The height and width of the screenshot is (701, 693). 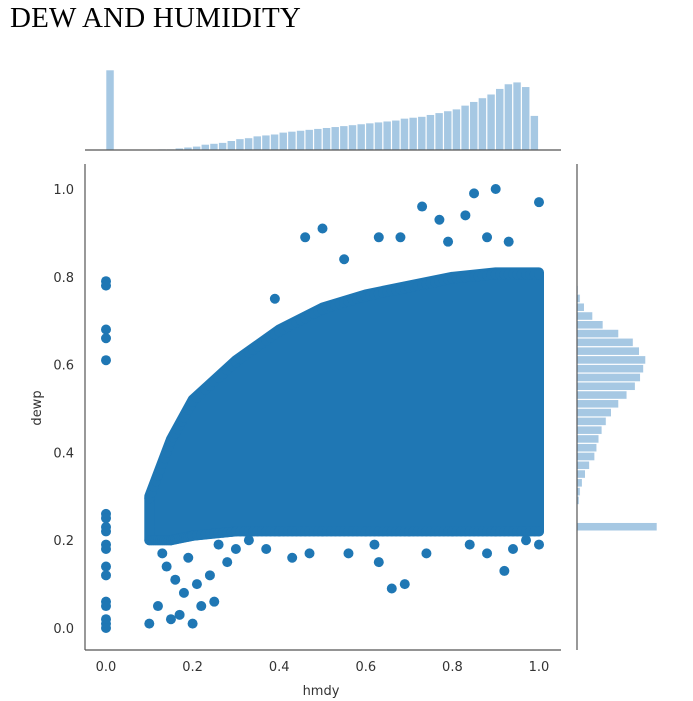 What do you see at coordinates (365, 667) in the screenshot?
I see `x-tick-label: 0.6` at bounding box center [365, 667].